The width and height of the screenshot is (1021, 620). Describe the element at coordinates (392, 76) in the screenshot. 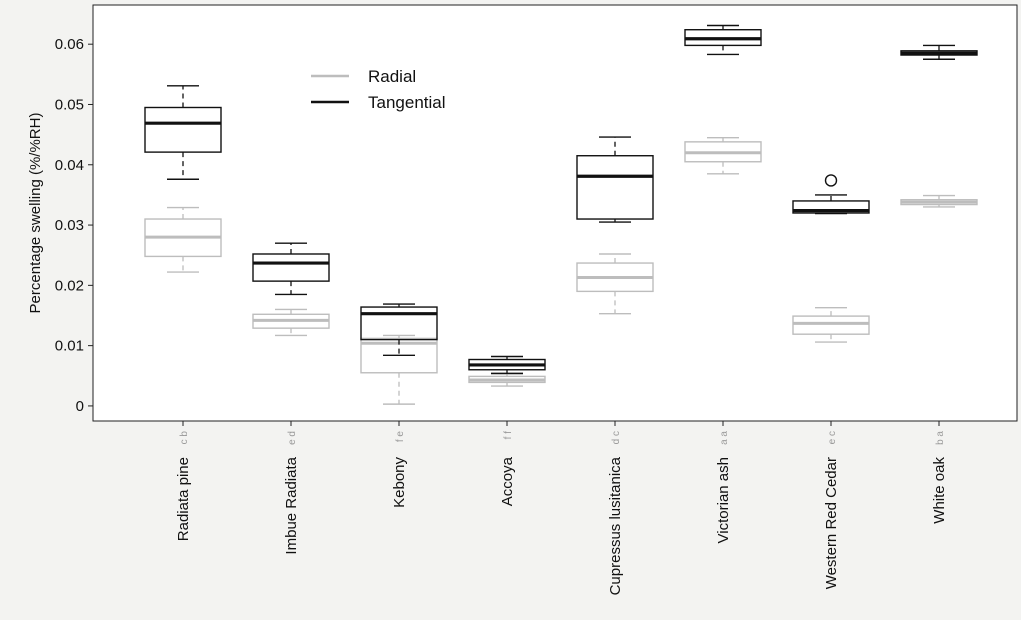

I see `legend-label-radial: Radial` at that location.